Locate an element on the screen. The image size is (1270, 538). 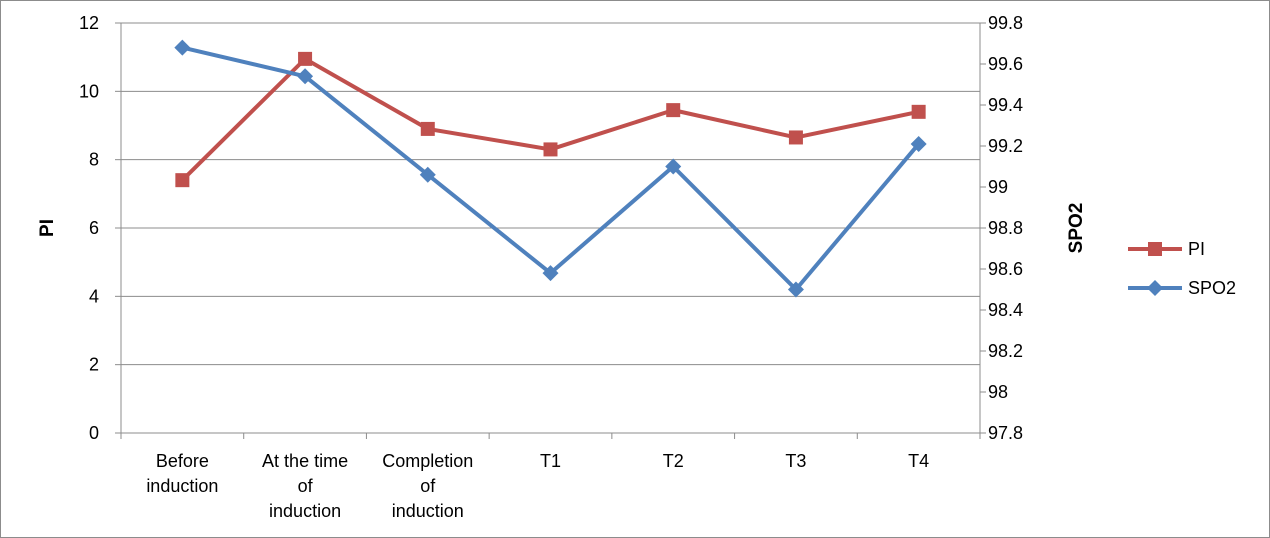
left-tick-label: 4 is located at coordinates (94, 296).